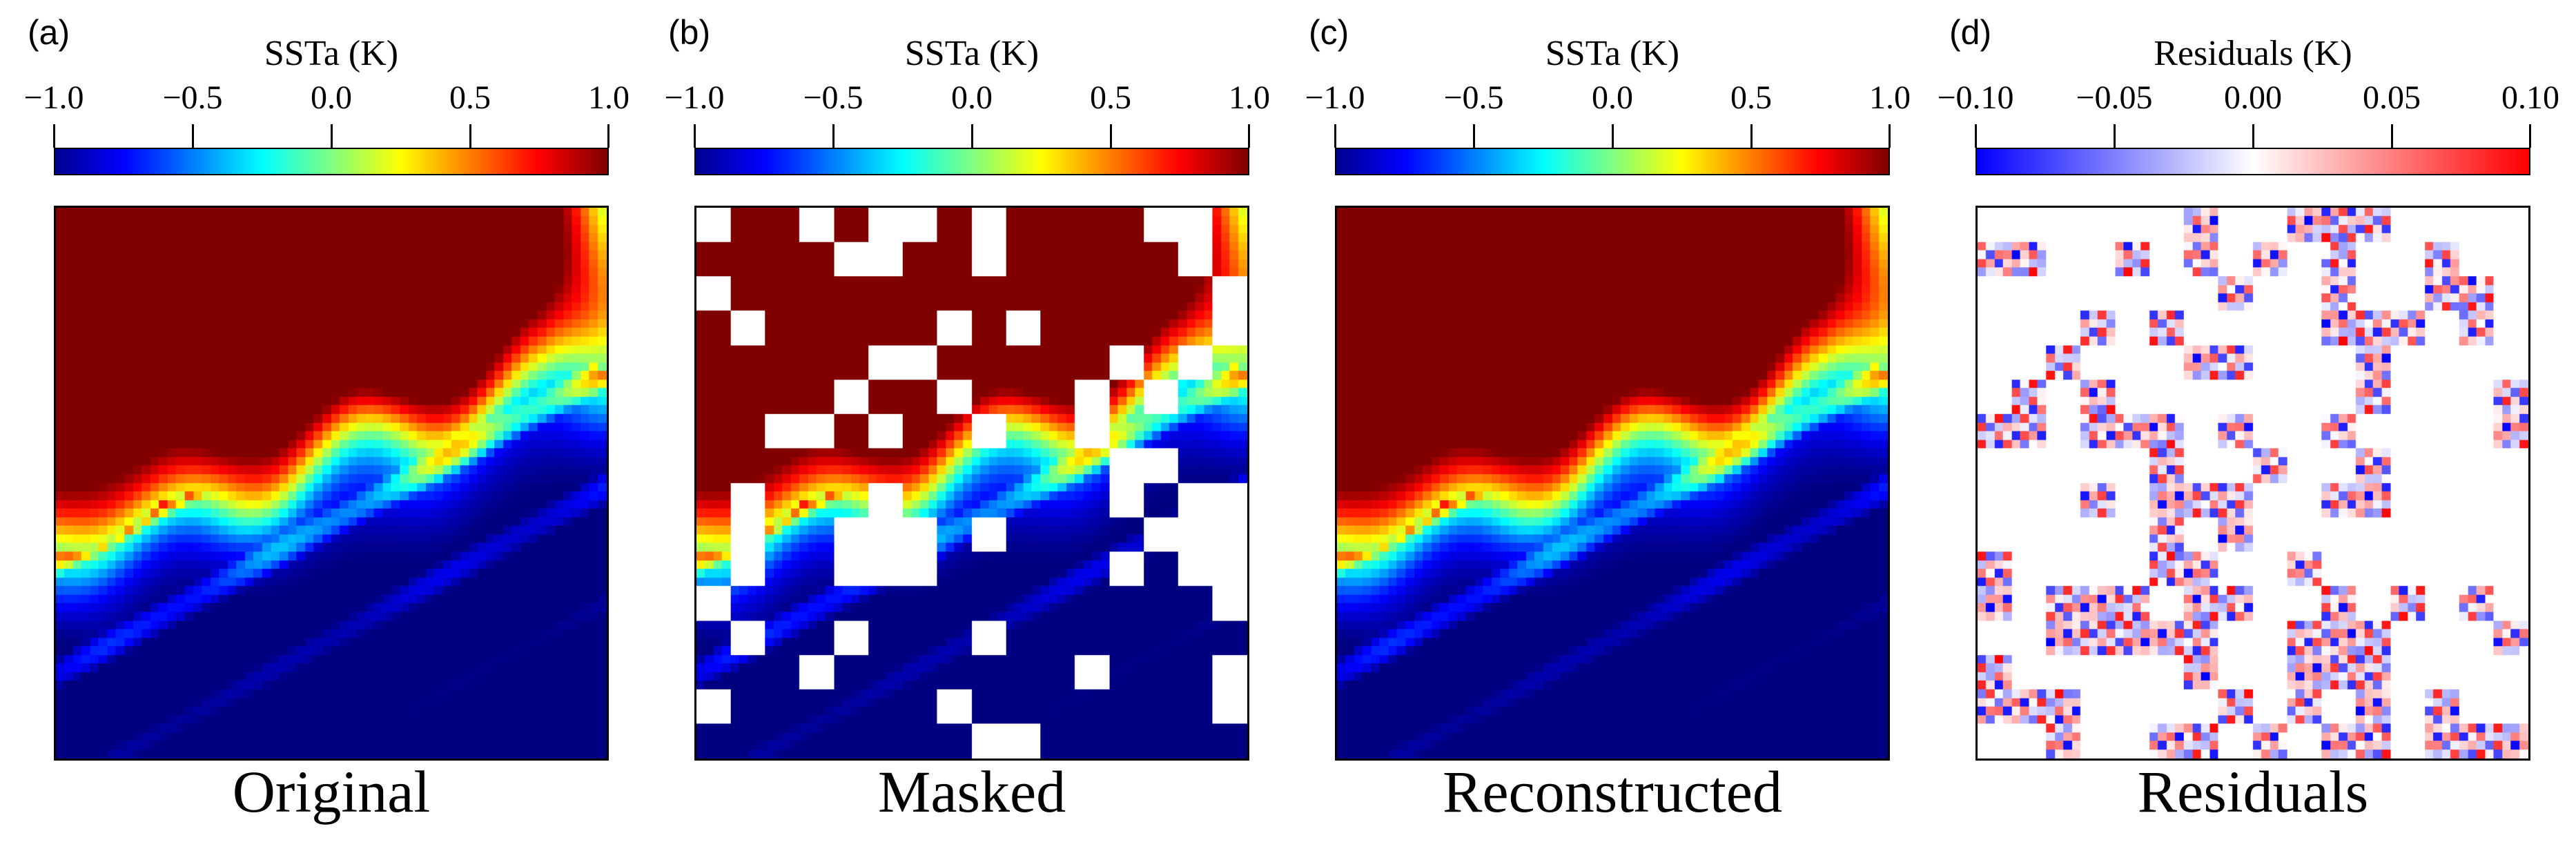 This screenshot has width=2576, height=851. Describe the element at coordinates (1970, 32) in the screenshot. I see `panel-label: (d)` at that location.